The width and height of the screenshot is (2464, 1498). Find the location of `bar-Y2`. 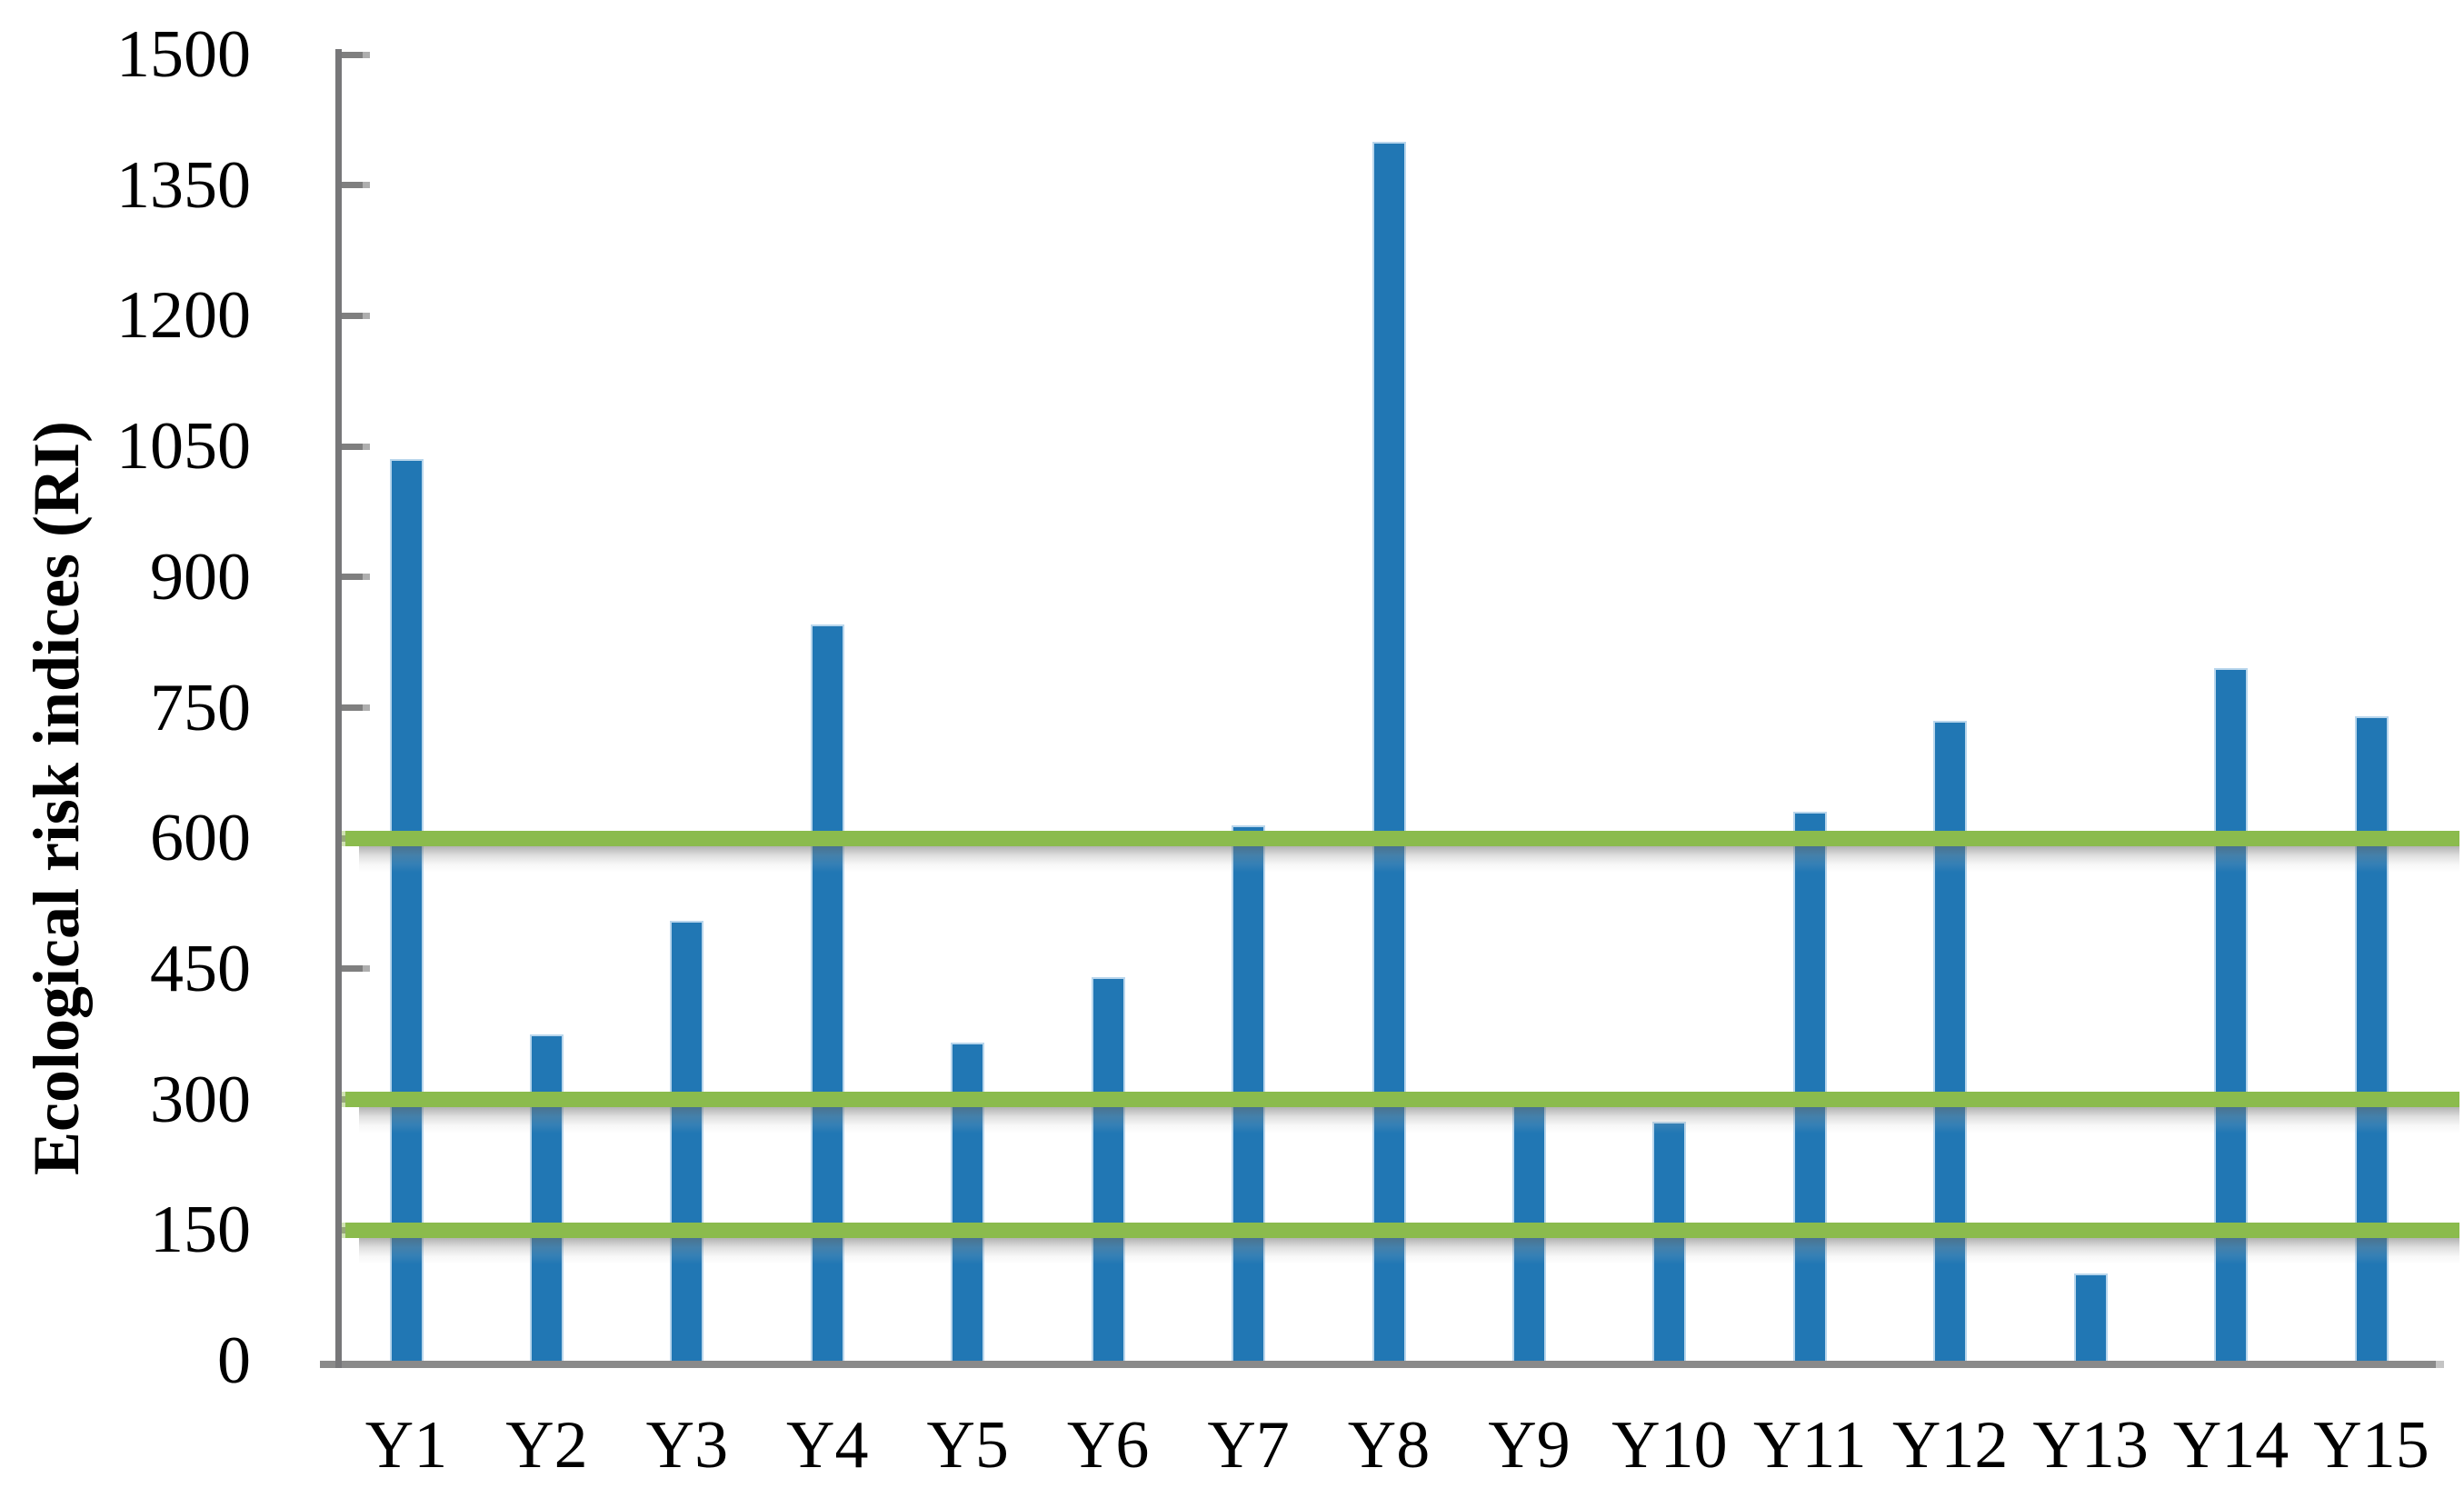

bar-Y2 is located at coordinates (546, 1197).